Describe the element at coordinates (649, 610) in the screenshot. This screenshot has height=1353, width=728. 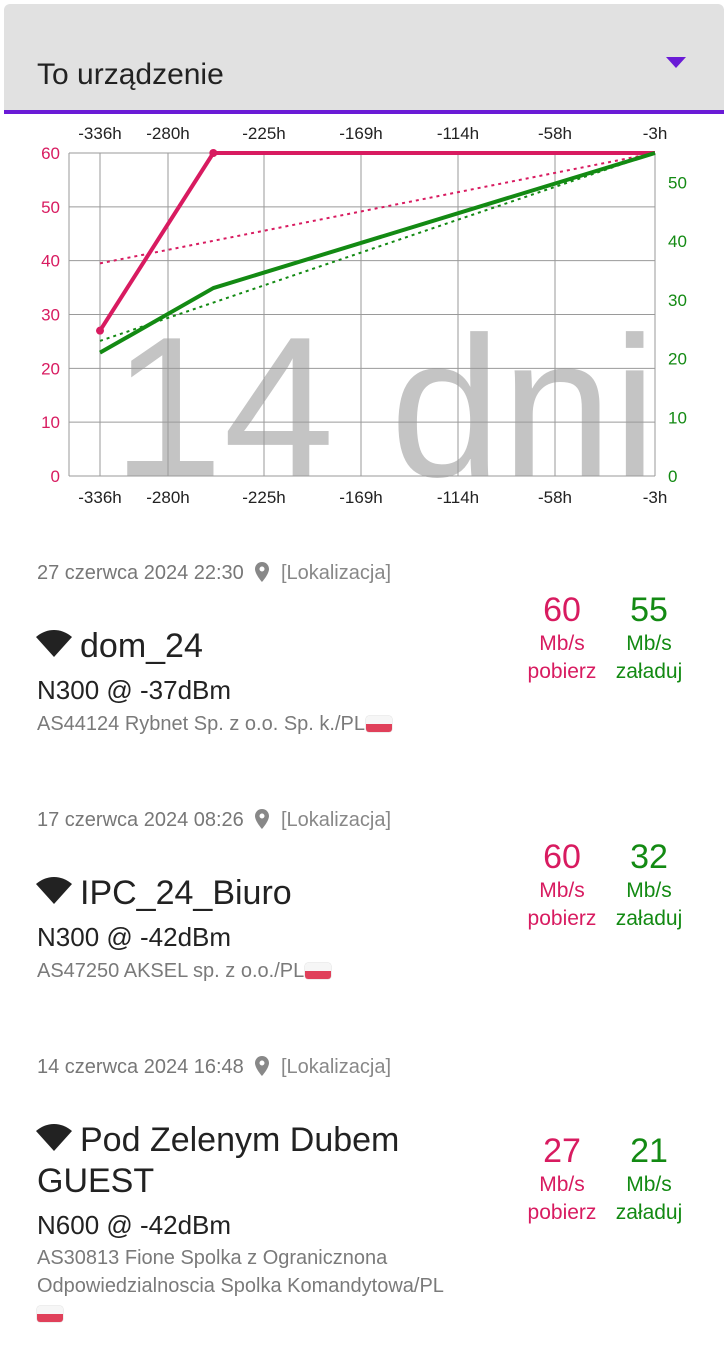
I see `upload-value: 55` at that location.